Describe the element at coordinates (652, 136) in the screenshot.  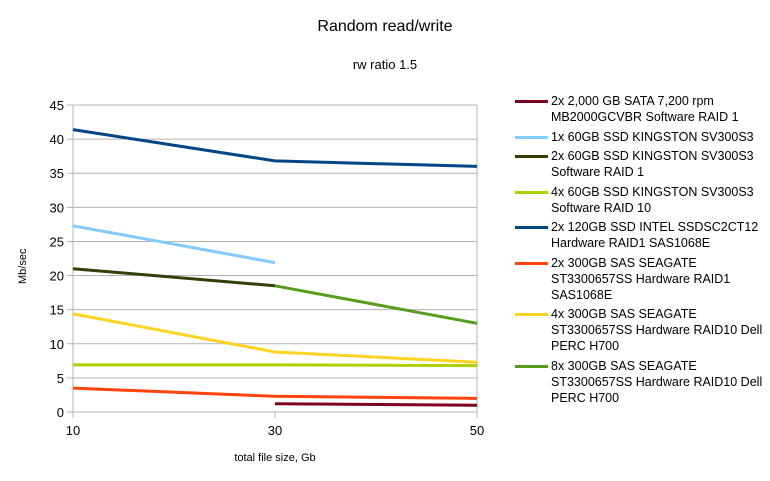
I see `legend-label: 1x 60GB SSD KINGSTON SV300S3` at that location.